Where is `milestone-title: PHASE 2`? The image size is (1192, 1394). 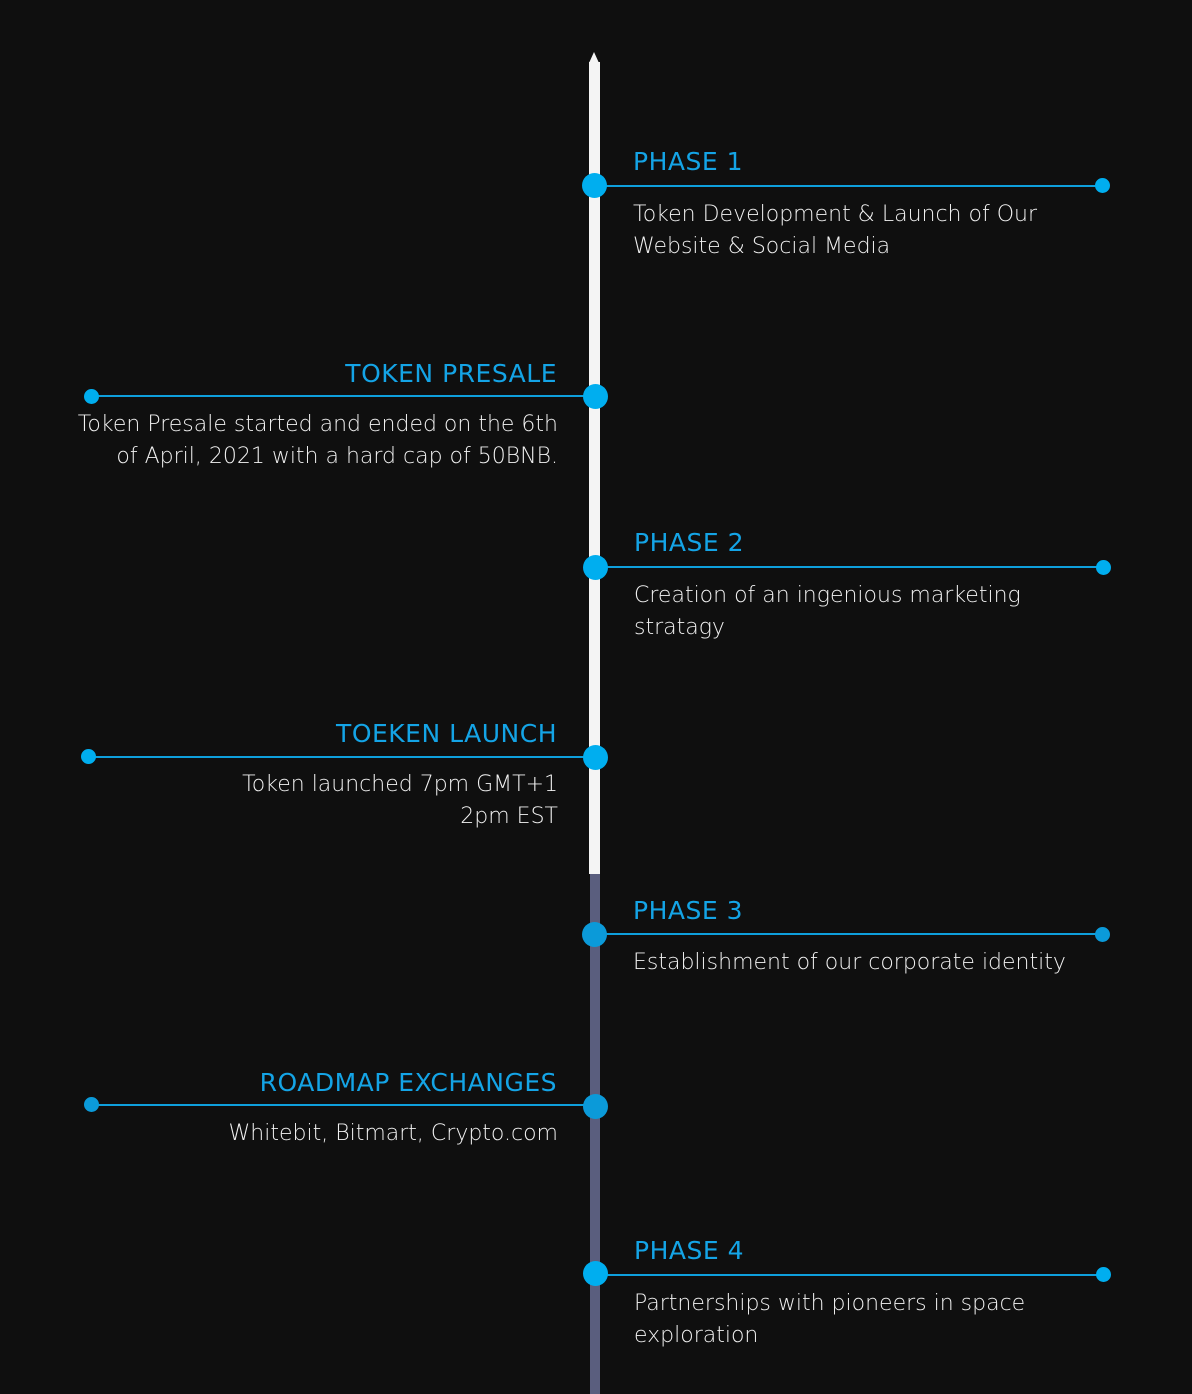
milestone-title: PHASE 2 is located at coordinates (689, 542).